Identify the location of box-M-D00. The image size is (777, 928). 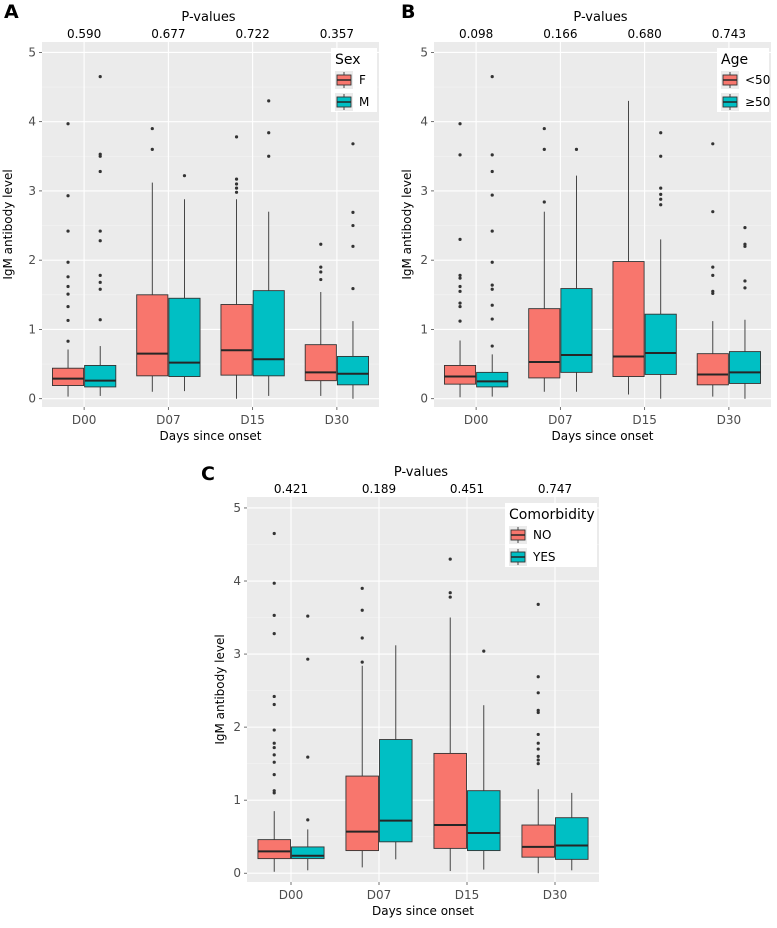
(100, 235).